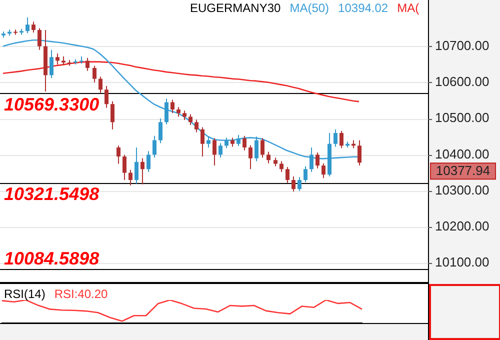 This screenshot has height=340, width=500. What do you see at coordinates (408, 8) in the screenshot?
I see `text: MA(` at bounding box center [408, 8].